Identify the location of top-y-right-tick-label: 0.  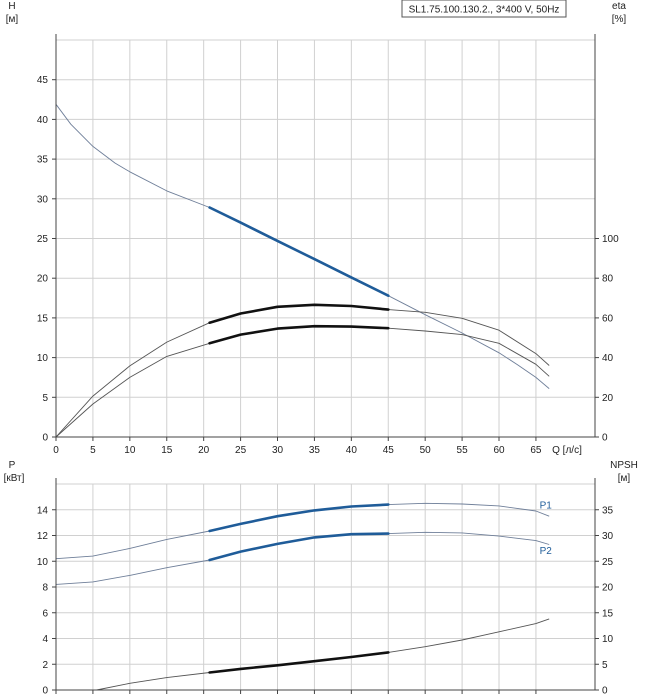
(605, 438).